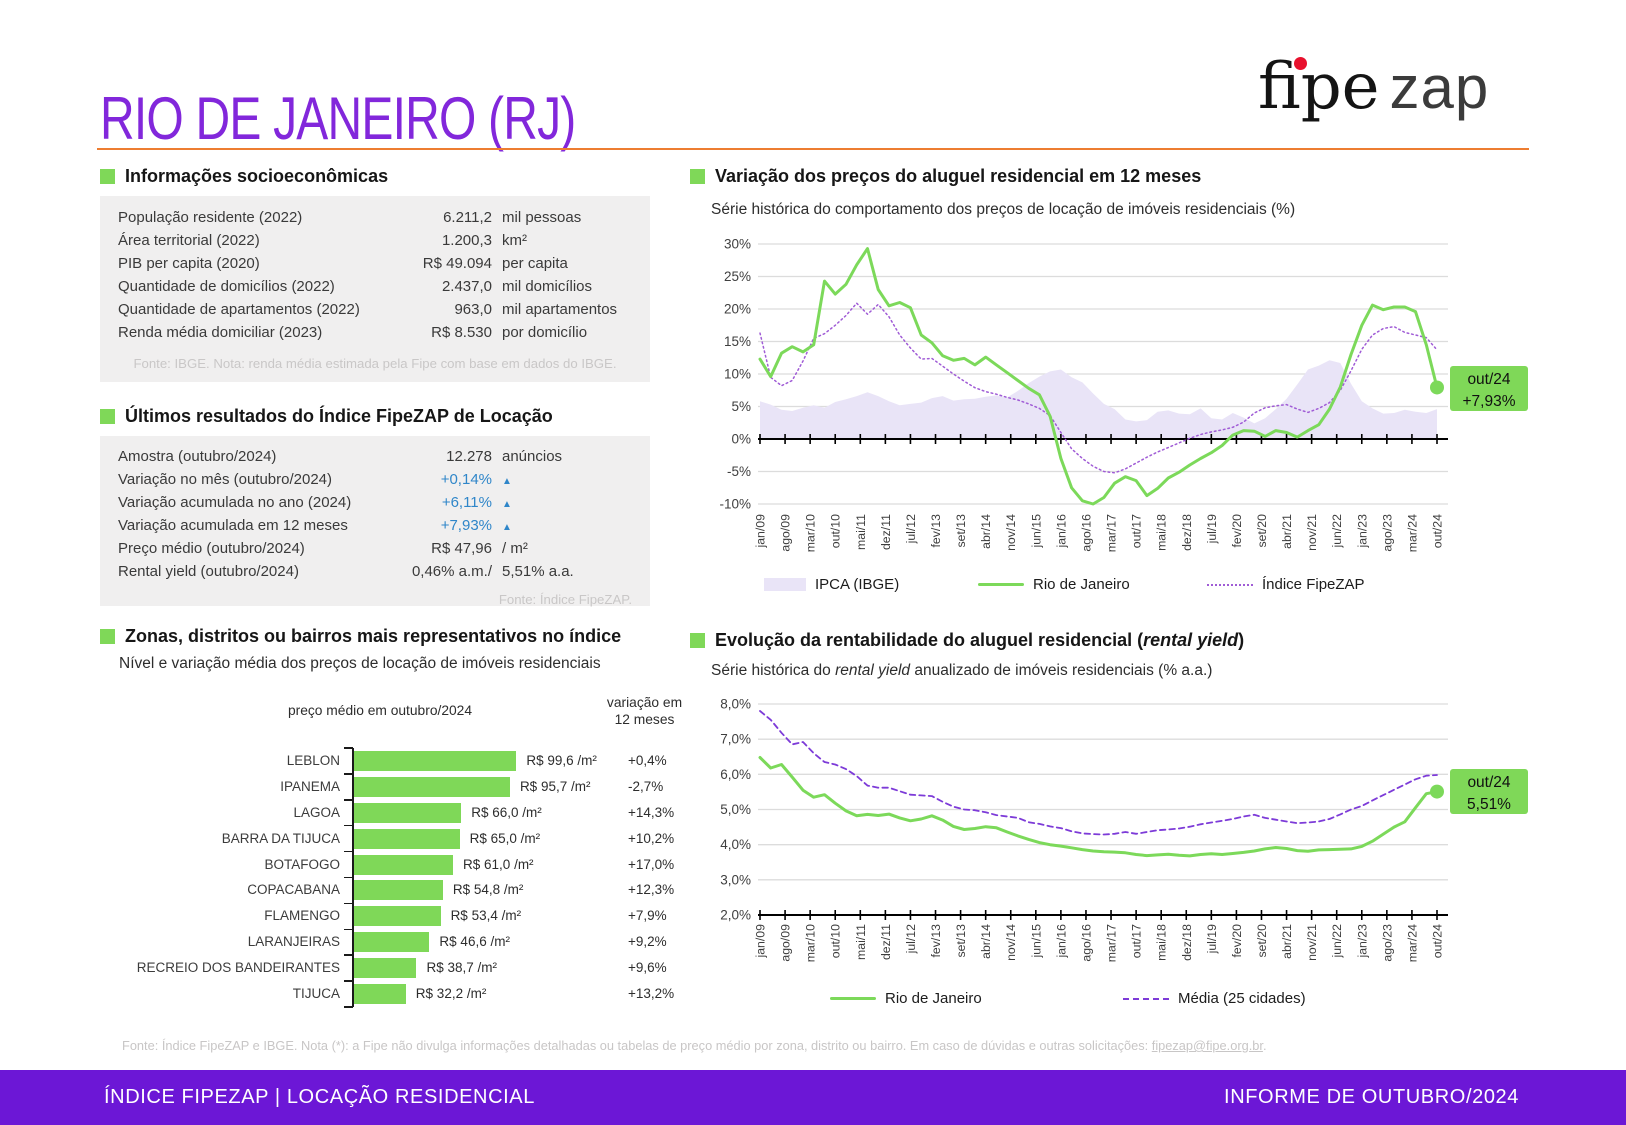  Describe the element at coordinates (647, 916) in the screenshot. I see `bar-variation-label: +7,9%` at that location.